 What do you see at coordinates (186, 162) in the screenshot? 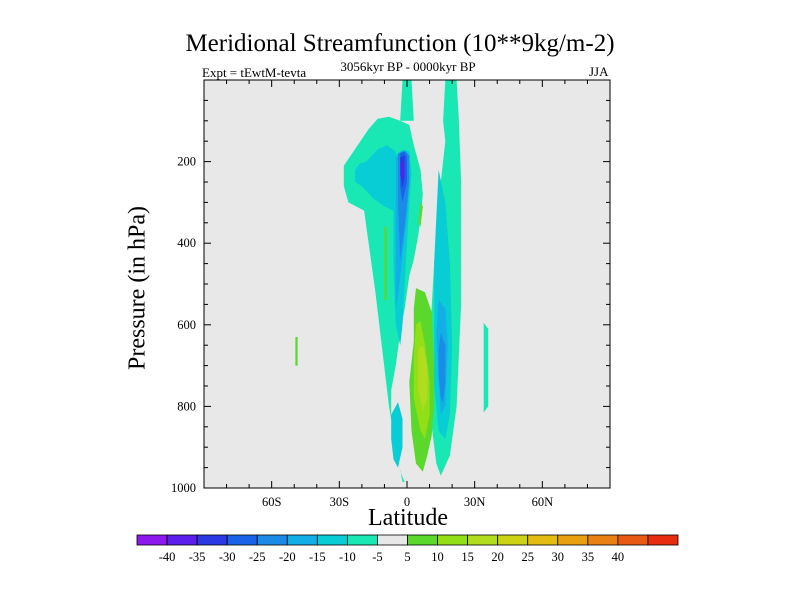
I see `y-tick-label: 200` at bounding box center [186, 162].